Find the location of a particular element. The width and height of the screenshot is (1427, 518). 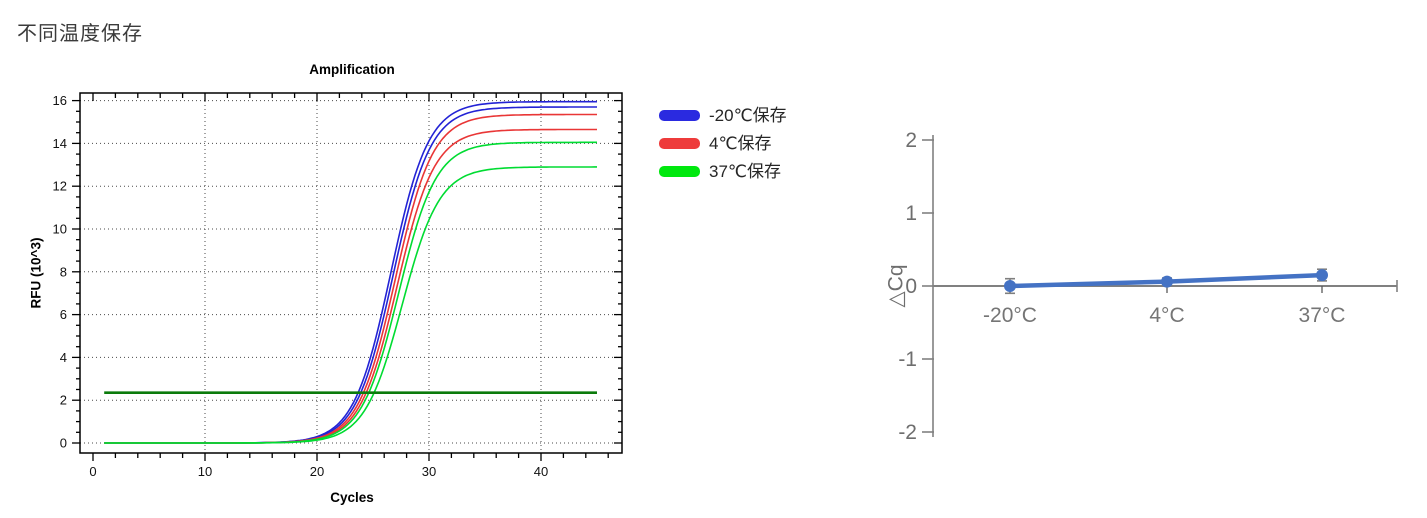

y-tick-label: 8 is located at coordinates (63, 271).